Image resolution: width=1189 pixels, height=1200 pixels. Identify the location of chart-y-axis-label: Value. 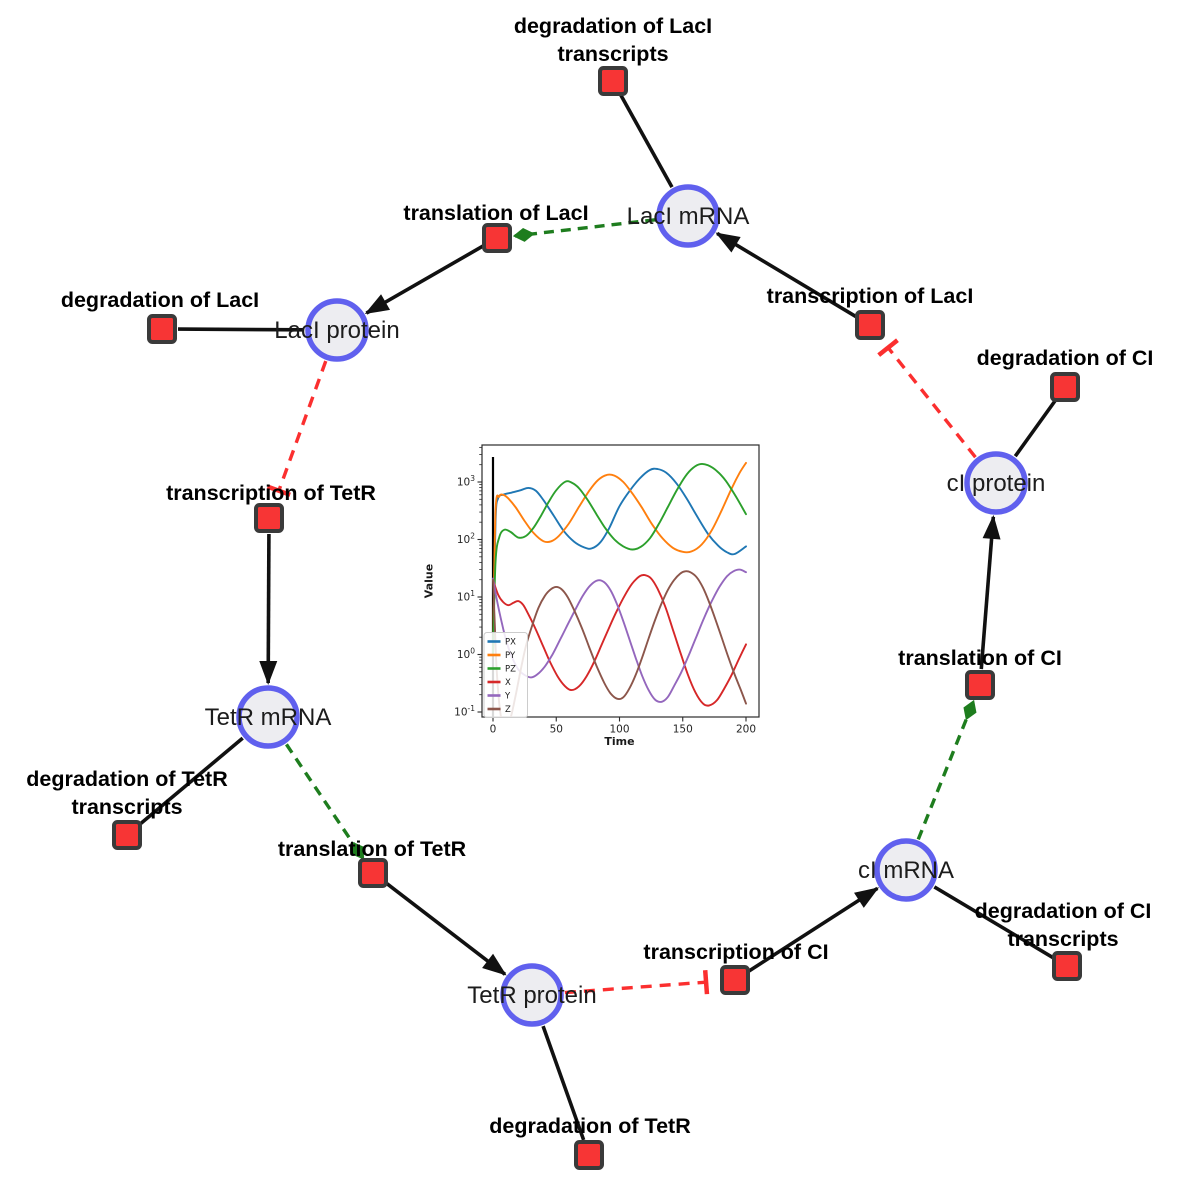
(429, 581).